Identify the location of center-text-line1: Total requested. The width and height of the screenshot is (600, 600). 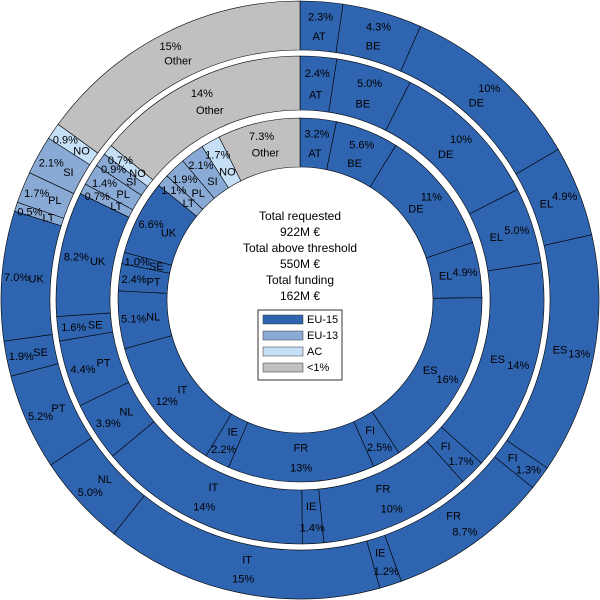
(300, 216).